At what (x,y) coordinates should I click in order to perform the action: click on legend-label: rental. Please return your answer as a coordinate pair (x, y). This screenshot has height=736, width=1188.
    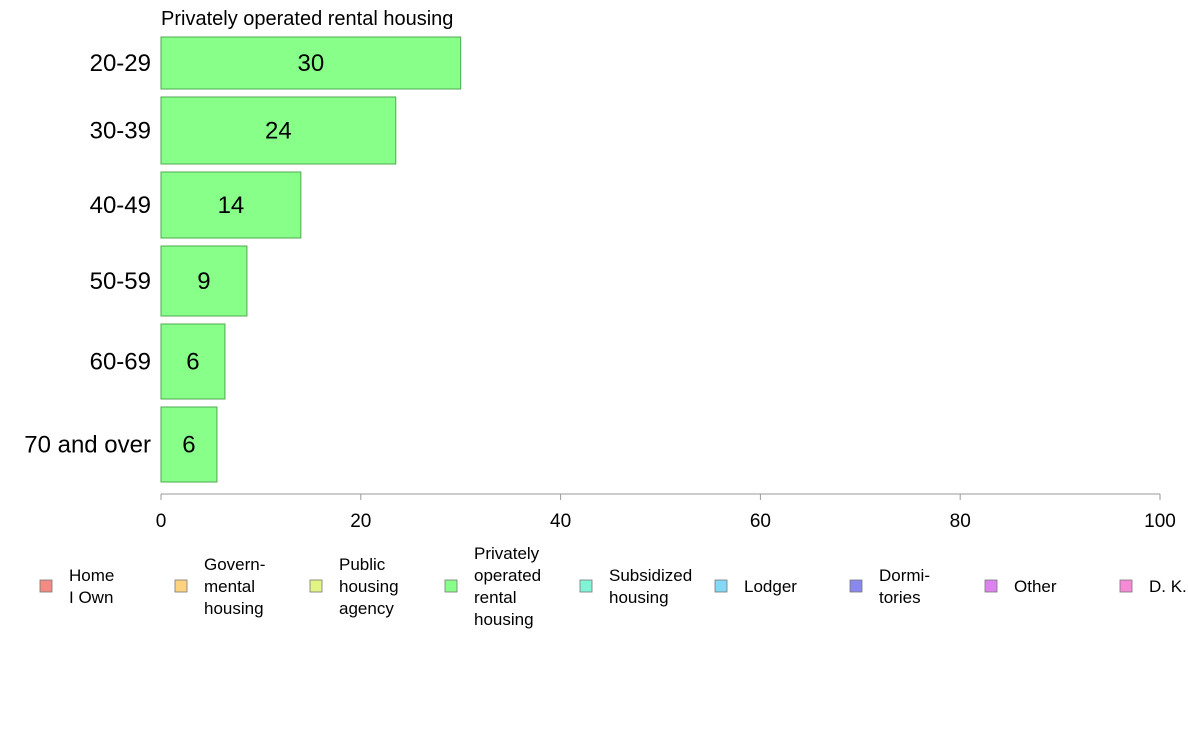
    Looking at the image, I should click on (495, 597).